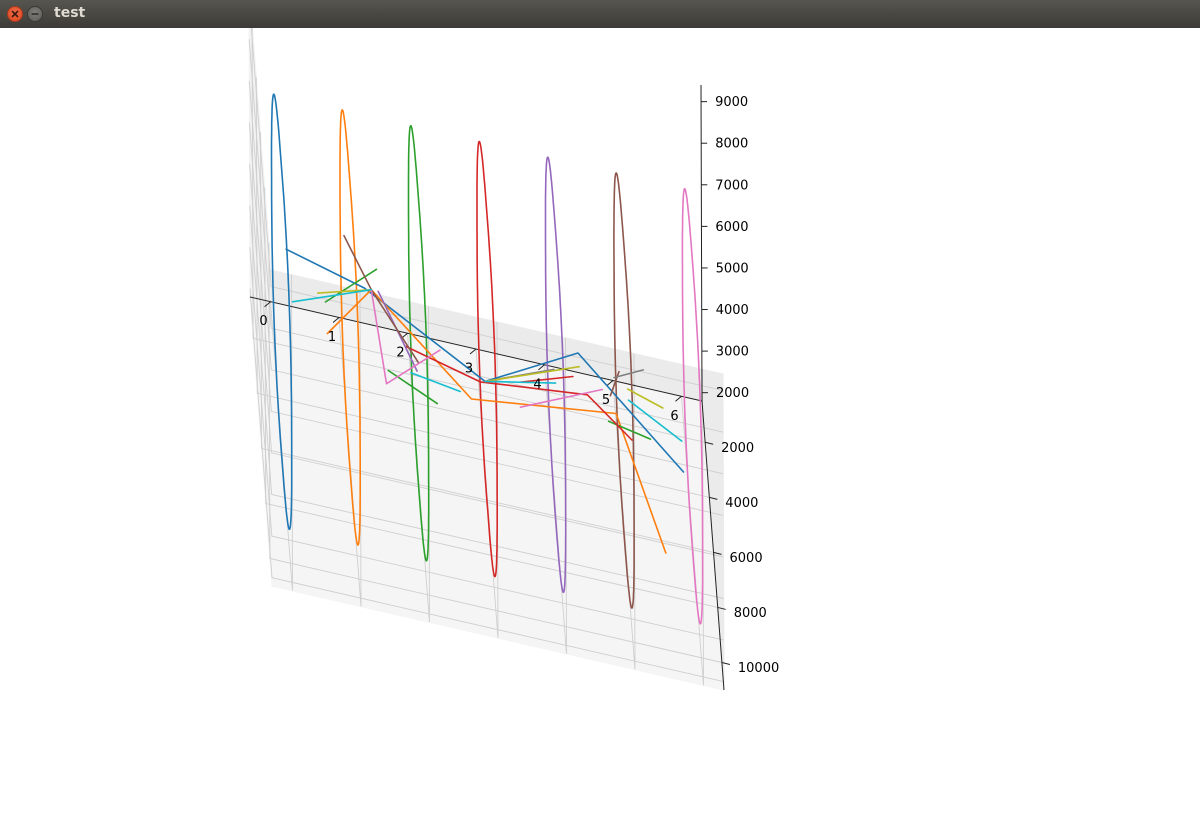 The image size is (1200, 828). What do you see at coordinates (674, 416) in the screenshot?
I see `tick-label: 6` at bounding box center [674, 416].